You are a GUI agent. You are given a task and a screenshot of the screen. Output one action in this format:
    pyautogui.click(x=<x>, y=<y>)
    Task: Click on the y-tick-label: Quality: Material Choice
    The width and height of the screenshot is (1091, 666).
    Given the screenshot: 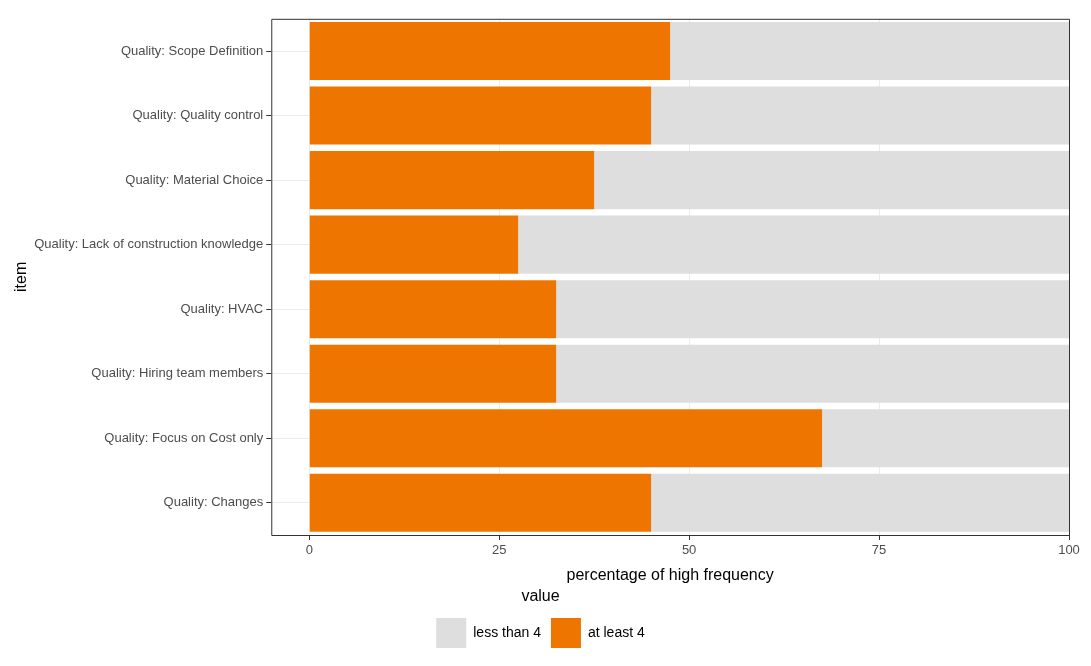 What is the action you would take?
    pyautogui.click(x=194, y=179)
    